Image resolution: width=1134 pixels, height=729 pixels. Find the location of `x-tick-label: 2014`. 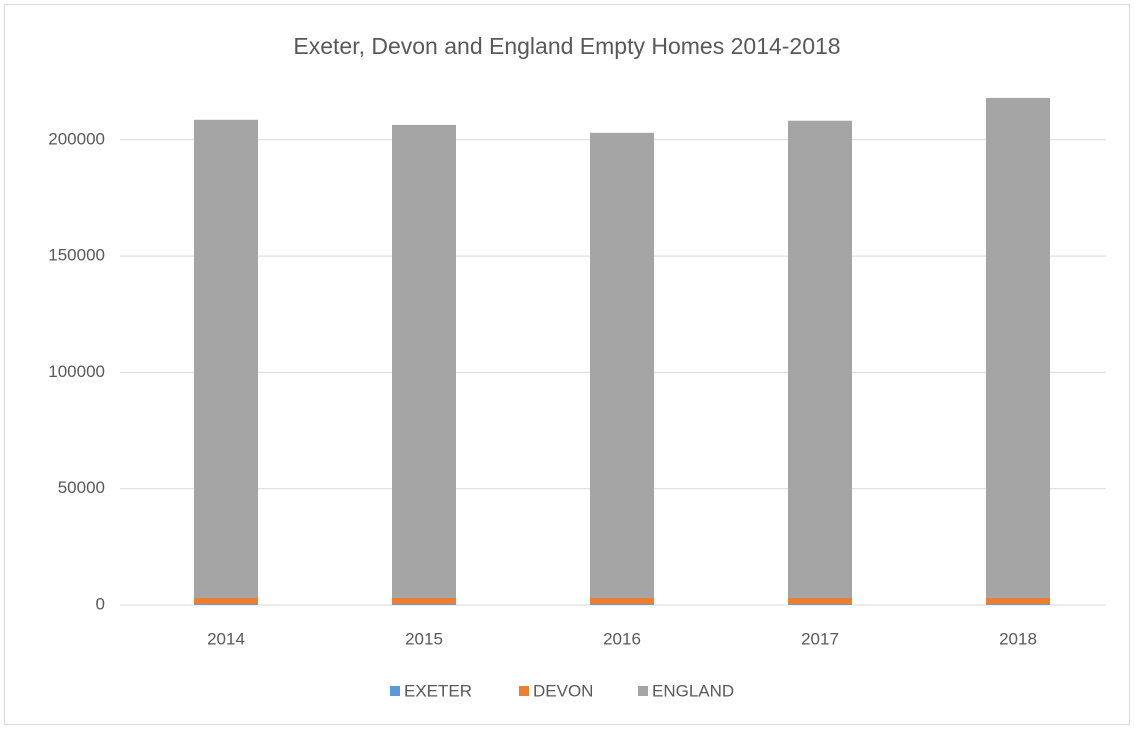

x-tick-label: 2014 is located at coordinates (226, 638).